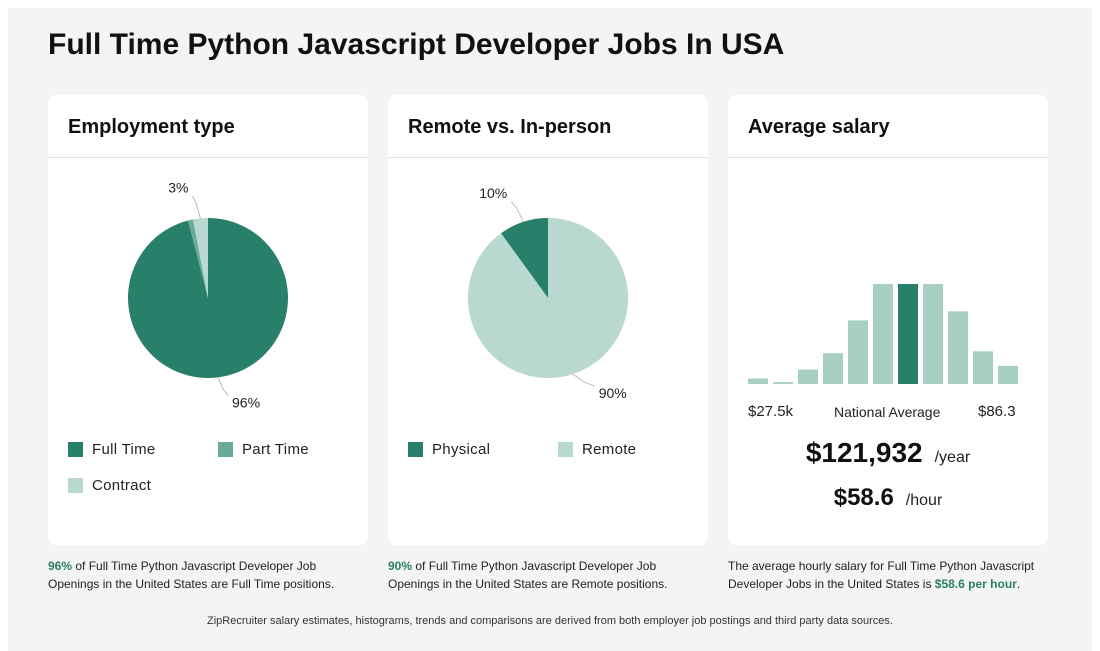 This screenshot has width=1100, height=651. I want to click on yearly-salary-unit: /year, so click(952, 457).